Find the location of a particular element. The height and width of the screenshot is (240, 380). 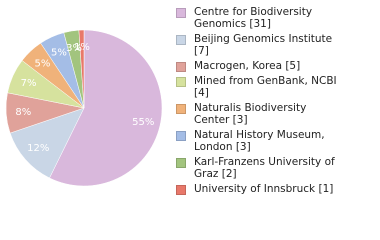

legend-item: Naturalis Biodiversity Center [3] is located at coordinates (274, 114).